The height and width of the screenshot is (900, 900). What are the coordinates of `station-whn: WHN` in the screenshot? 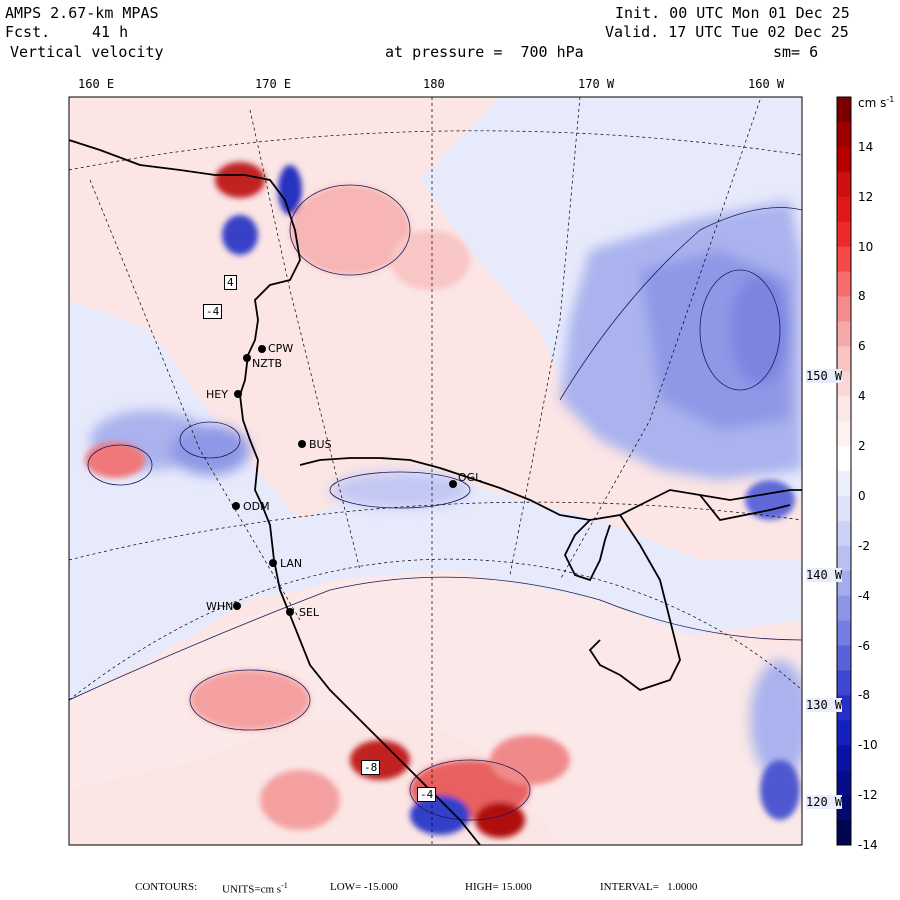 It's located at (220, 606).